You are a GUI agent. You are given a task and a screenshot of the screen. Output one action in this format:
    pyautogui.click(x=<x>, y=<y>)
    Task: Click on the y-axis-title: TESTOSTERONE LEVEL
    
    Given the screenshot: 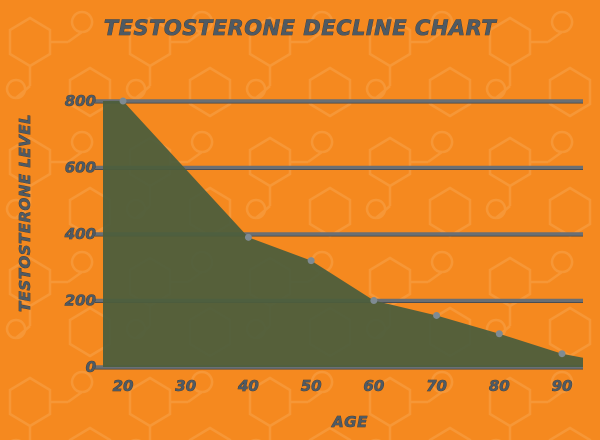 What is the action you would take?
    pyautogui.click(x=25, y=213)
    